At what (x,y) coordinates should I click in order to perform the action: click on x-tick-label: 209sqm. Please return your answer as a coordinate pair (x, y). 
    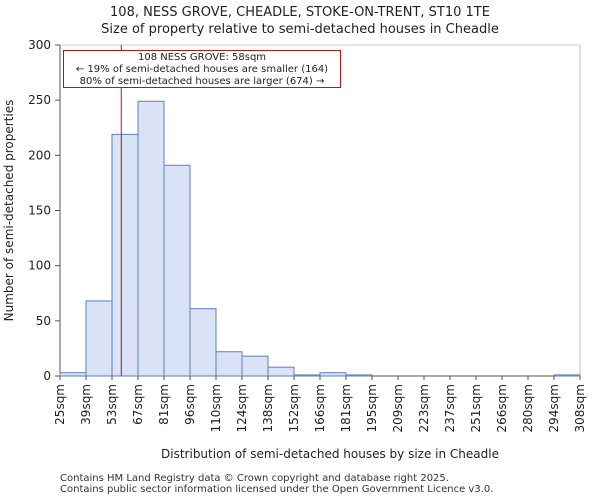
    Looking at the image, I should click on (398, 408).